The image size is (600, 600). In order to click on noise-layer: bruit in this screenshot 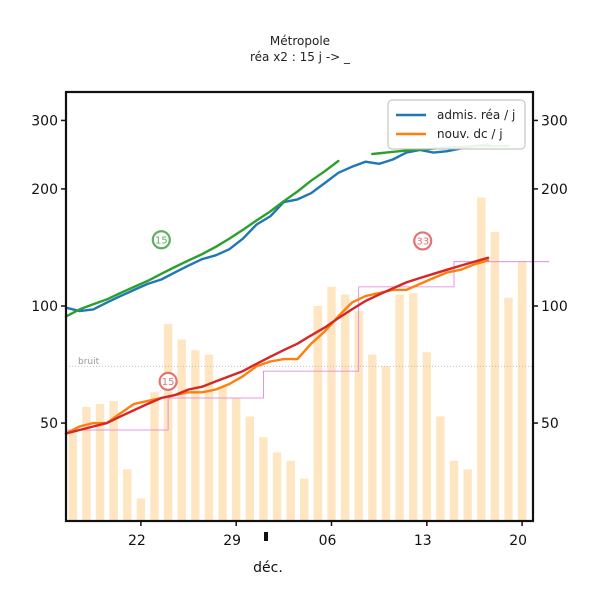, I will do `click(299, 362)`.